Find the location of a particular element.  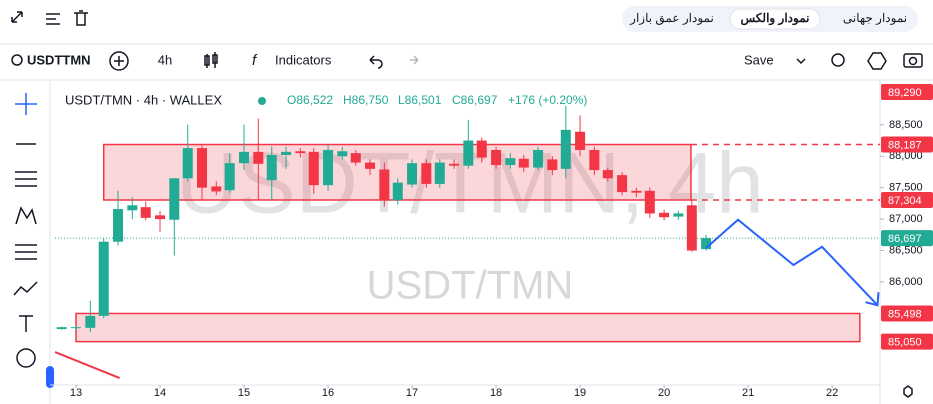

collapse-button is located at coordinates (50, 377).